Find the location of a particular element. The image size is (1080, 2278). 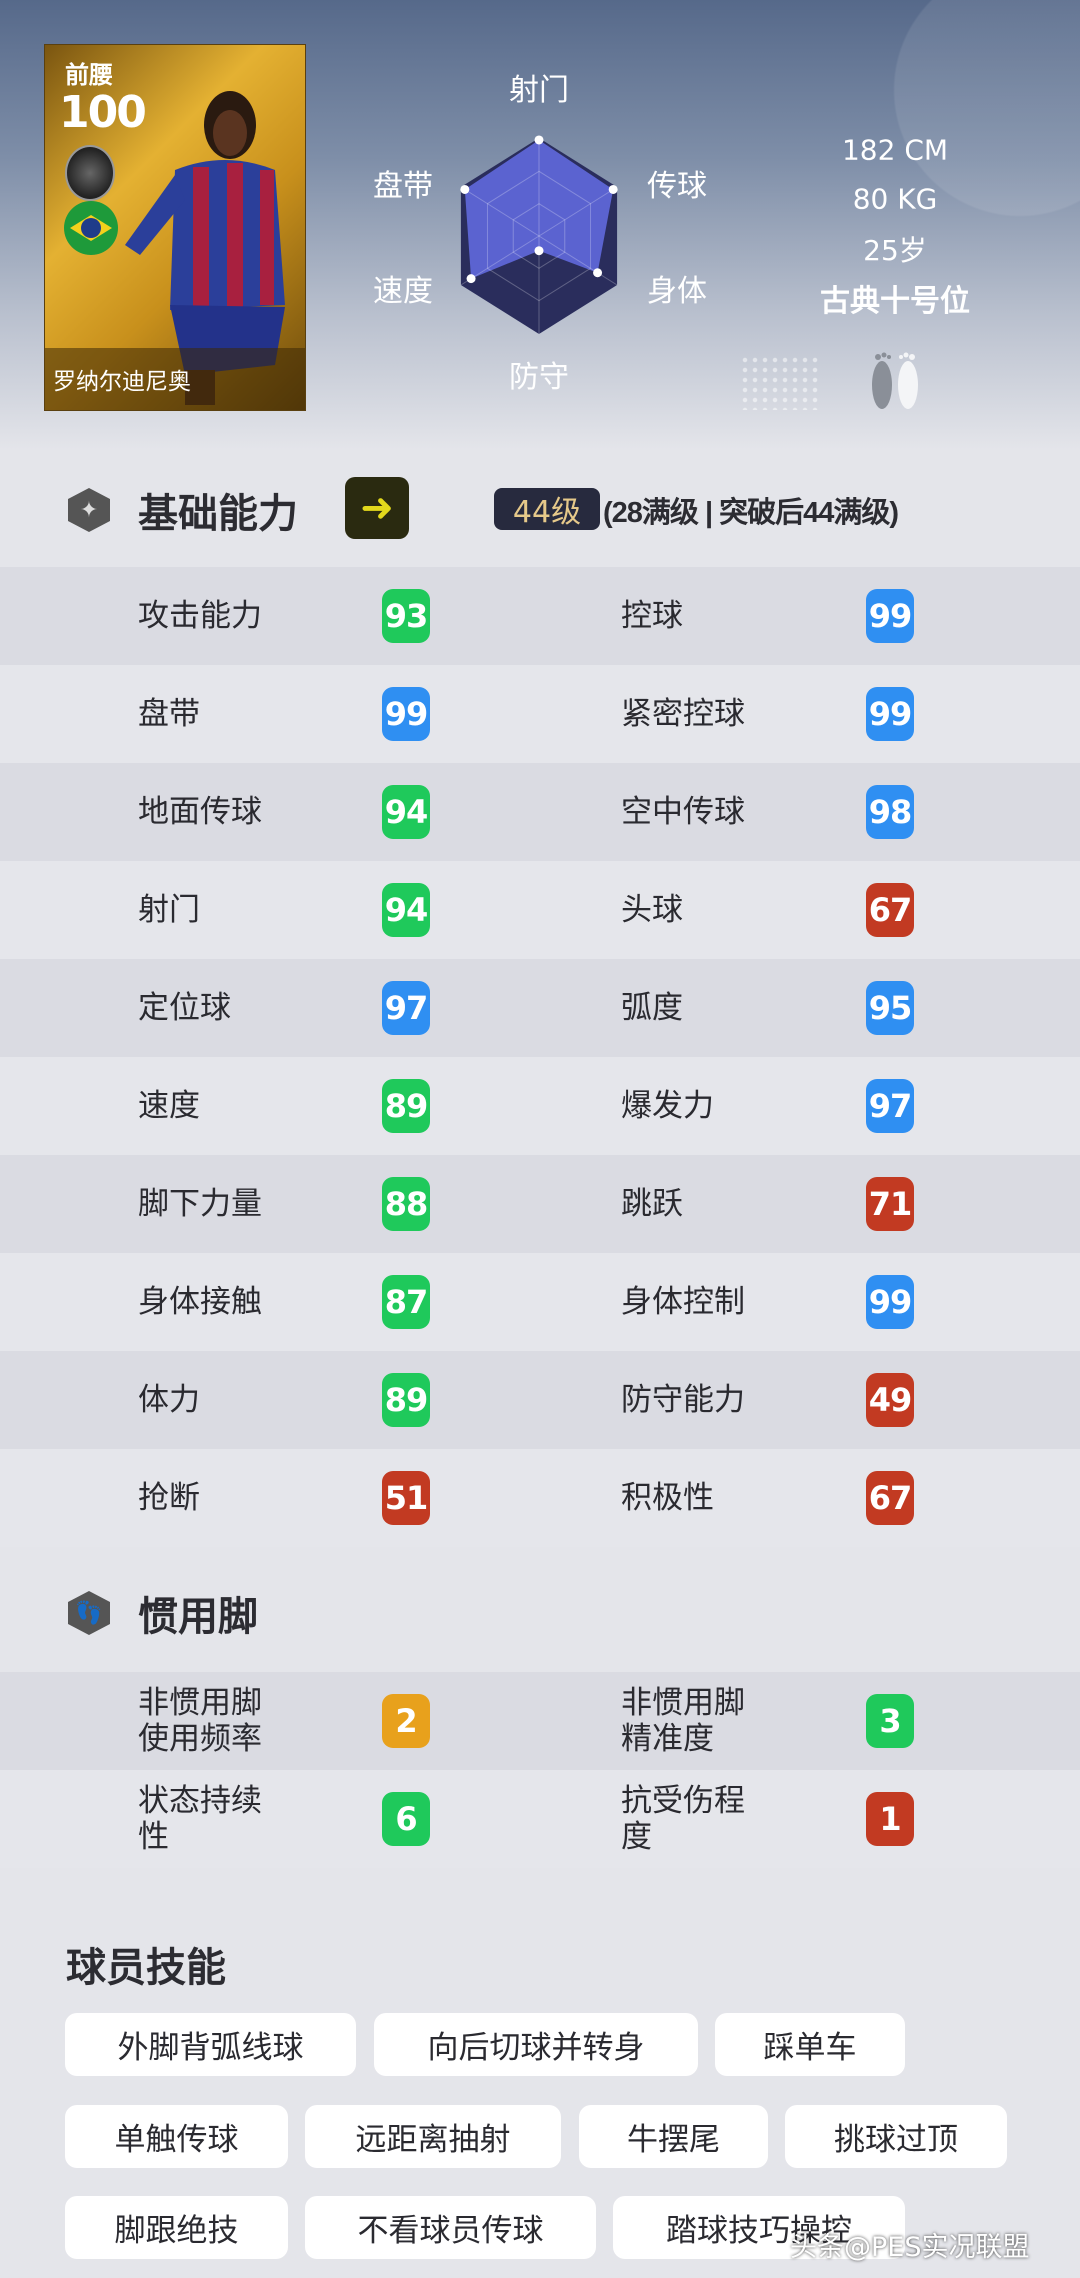

radar-label-speed: 速度 is located at coordinates (403, 291).